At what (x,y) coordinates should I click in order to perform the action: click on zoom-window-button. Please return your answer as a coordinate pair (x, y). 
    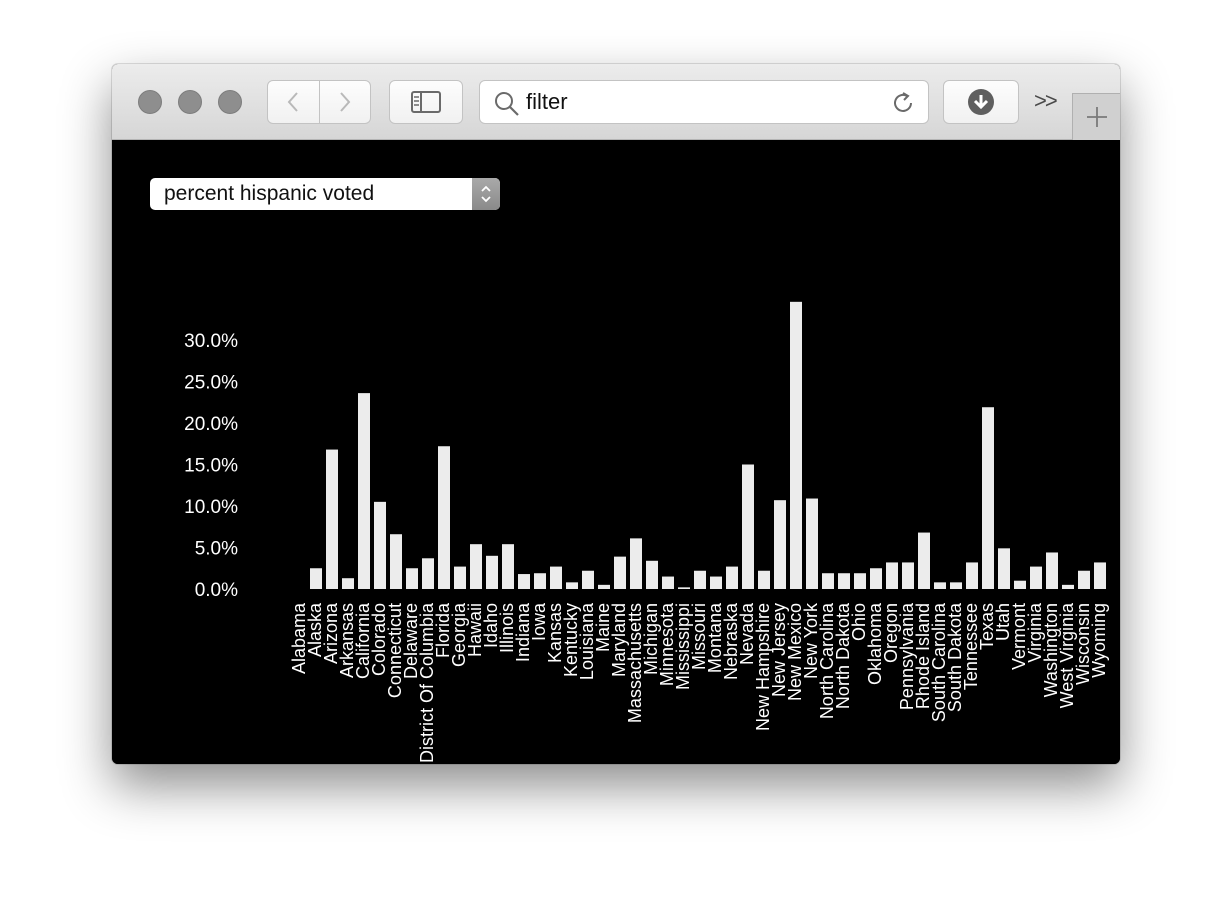
    Looking at the image, I should click on (230, 102).